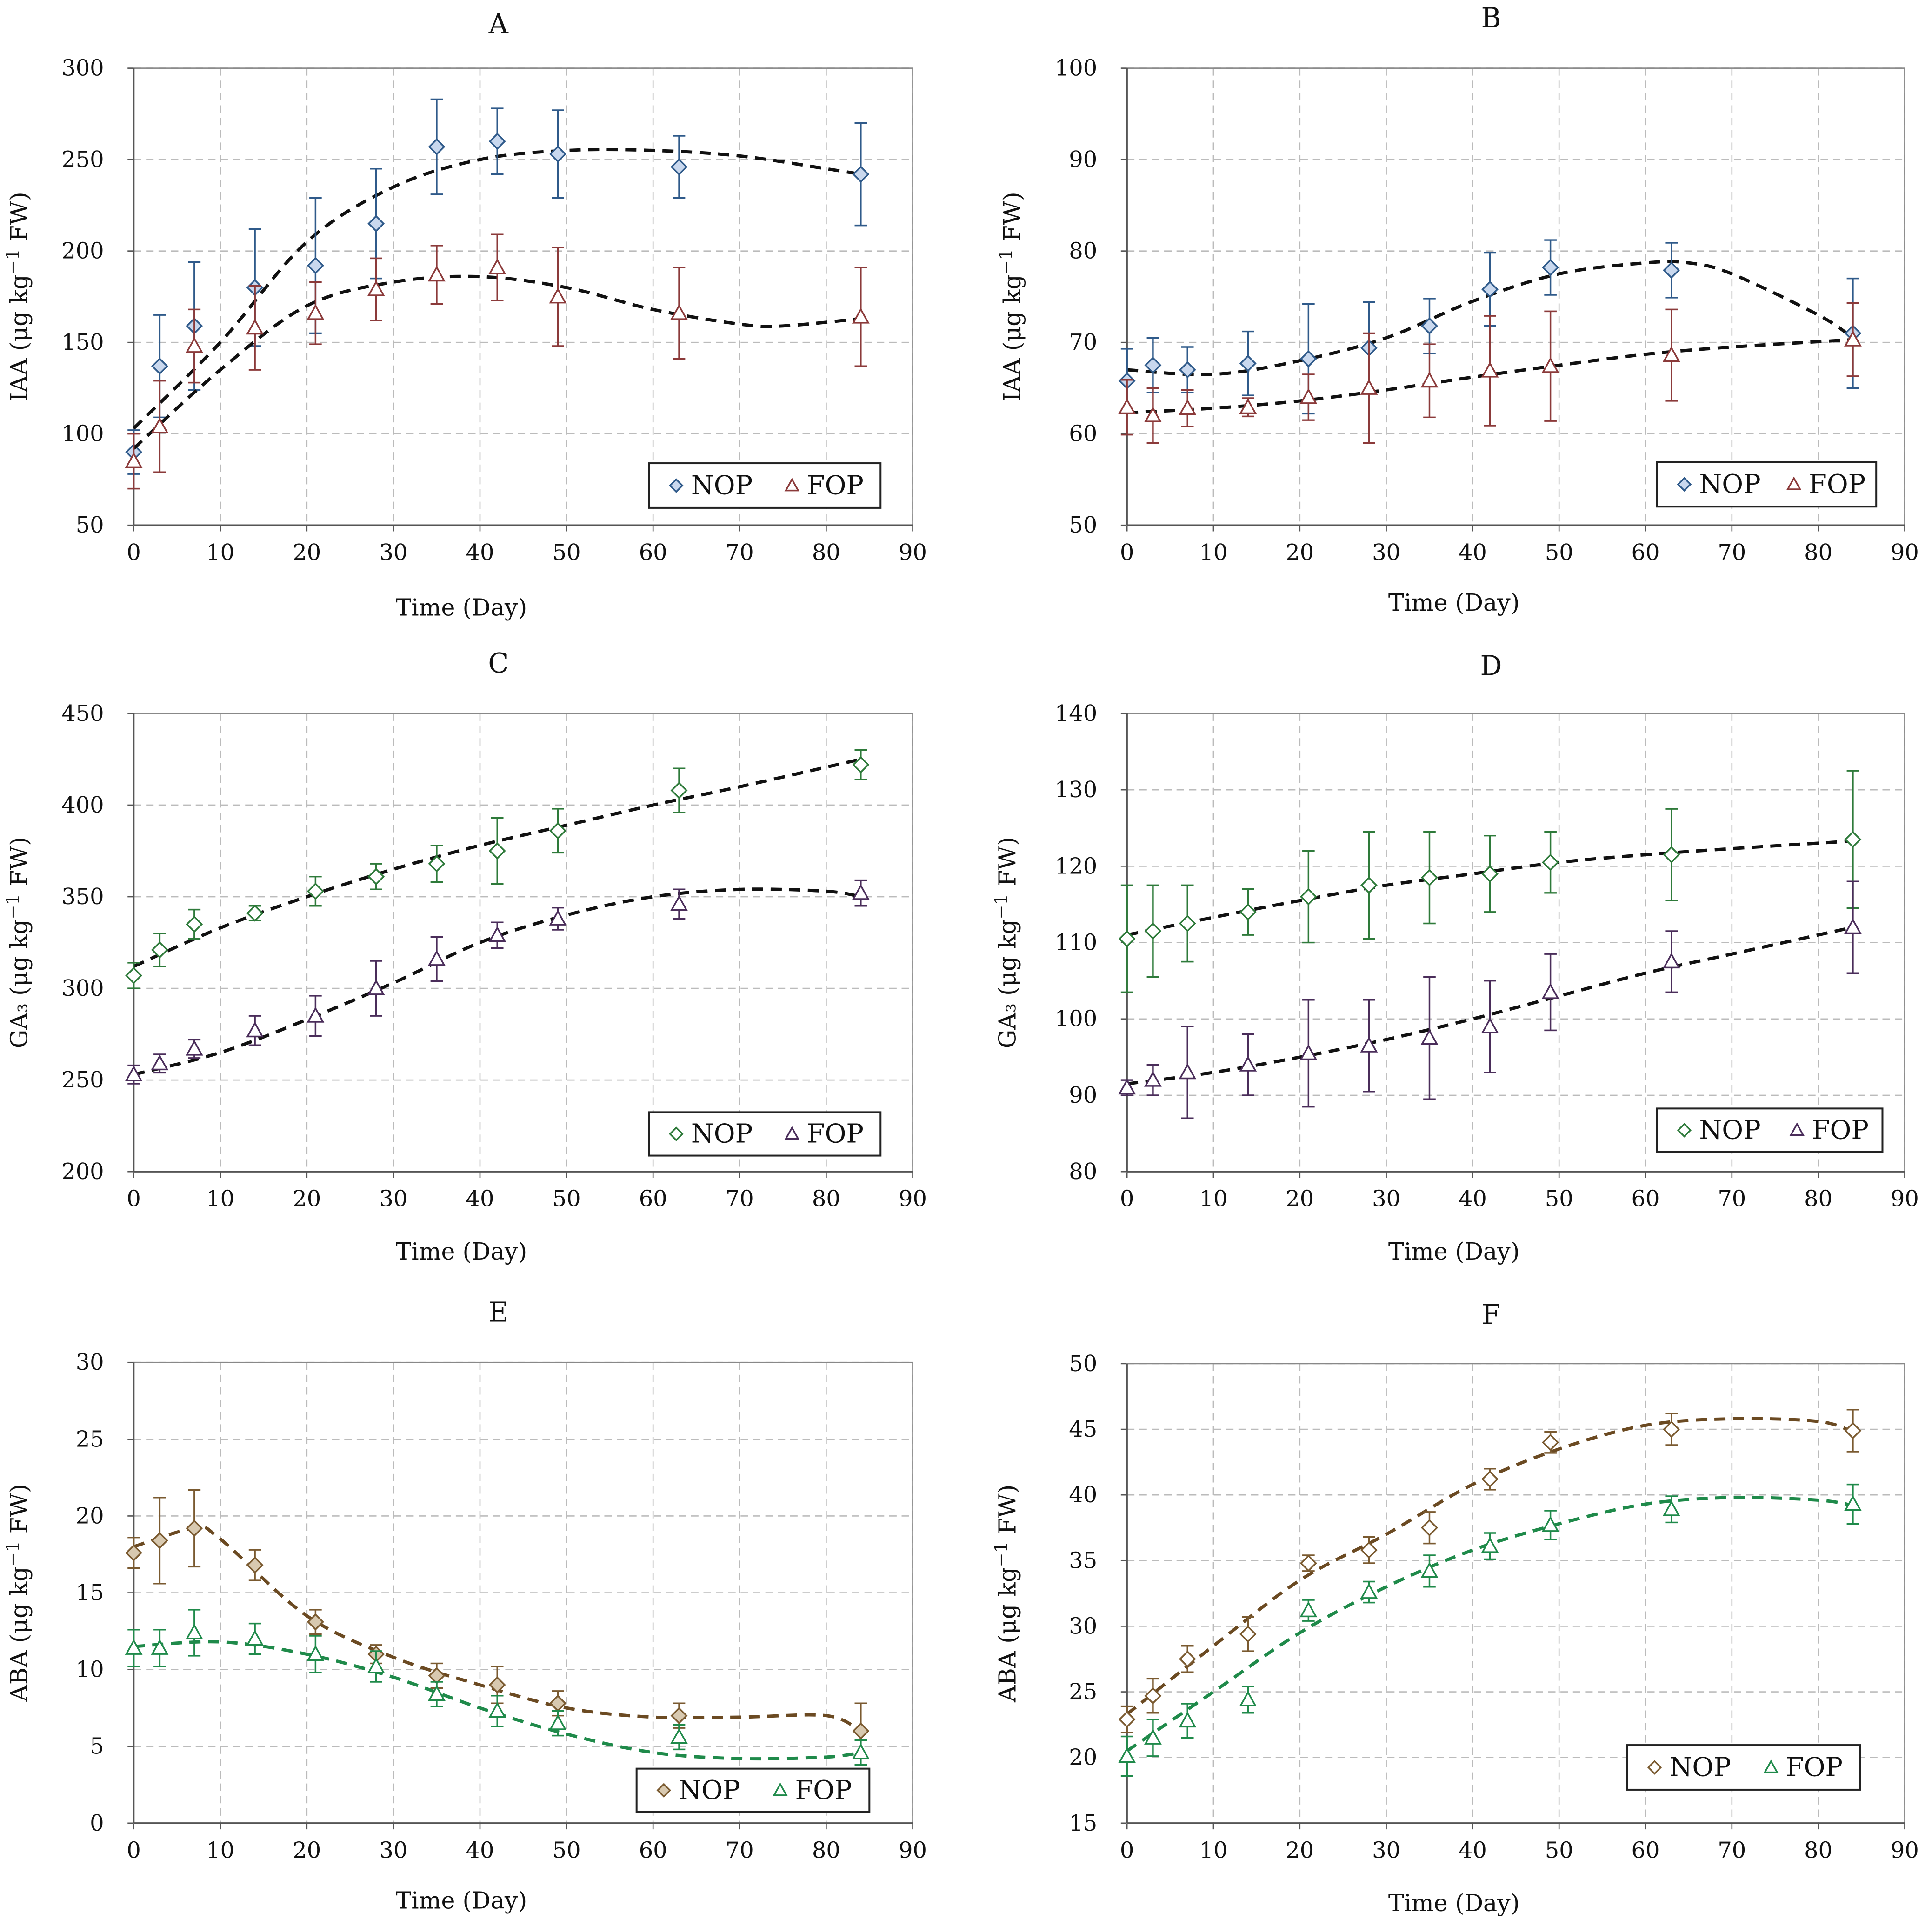  What do you see at coordinates (1646, 1199) in the screenshot?
I see `x-tick-label: 60` at bounding box center [1646, 1199].